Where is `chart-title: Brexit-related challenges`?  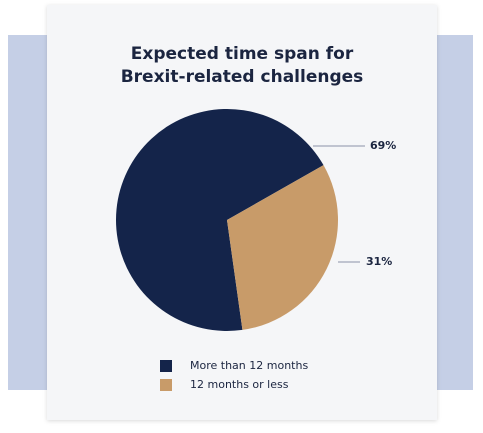 chart-title: Brexit-related challenges is located at coordinates (242, 77).